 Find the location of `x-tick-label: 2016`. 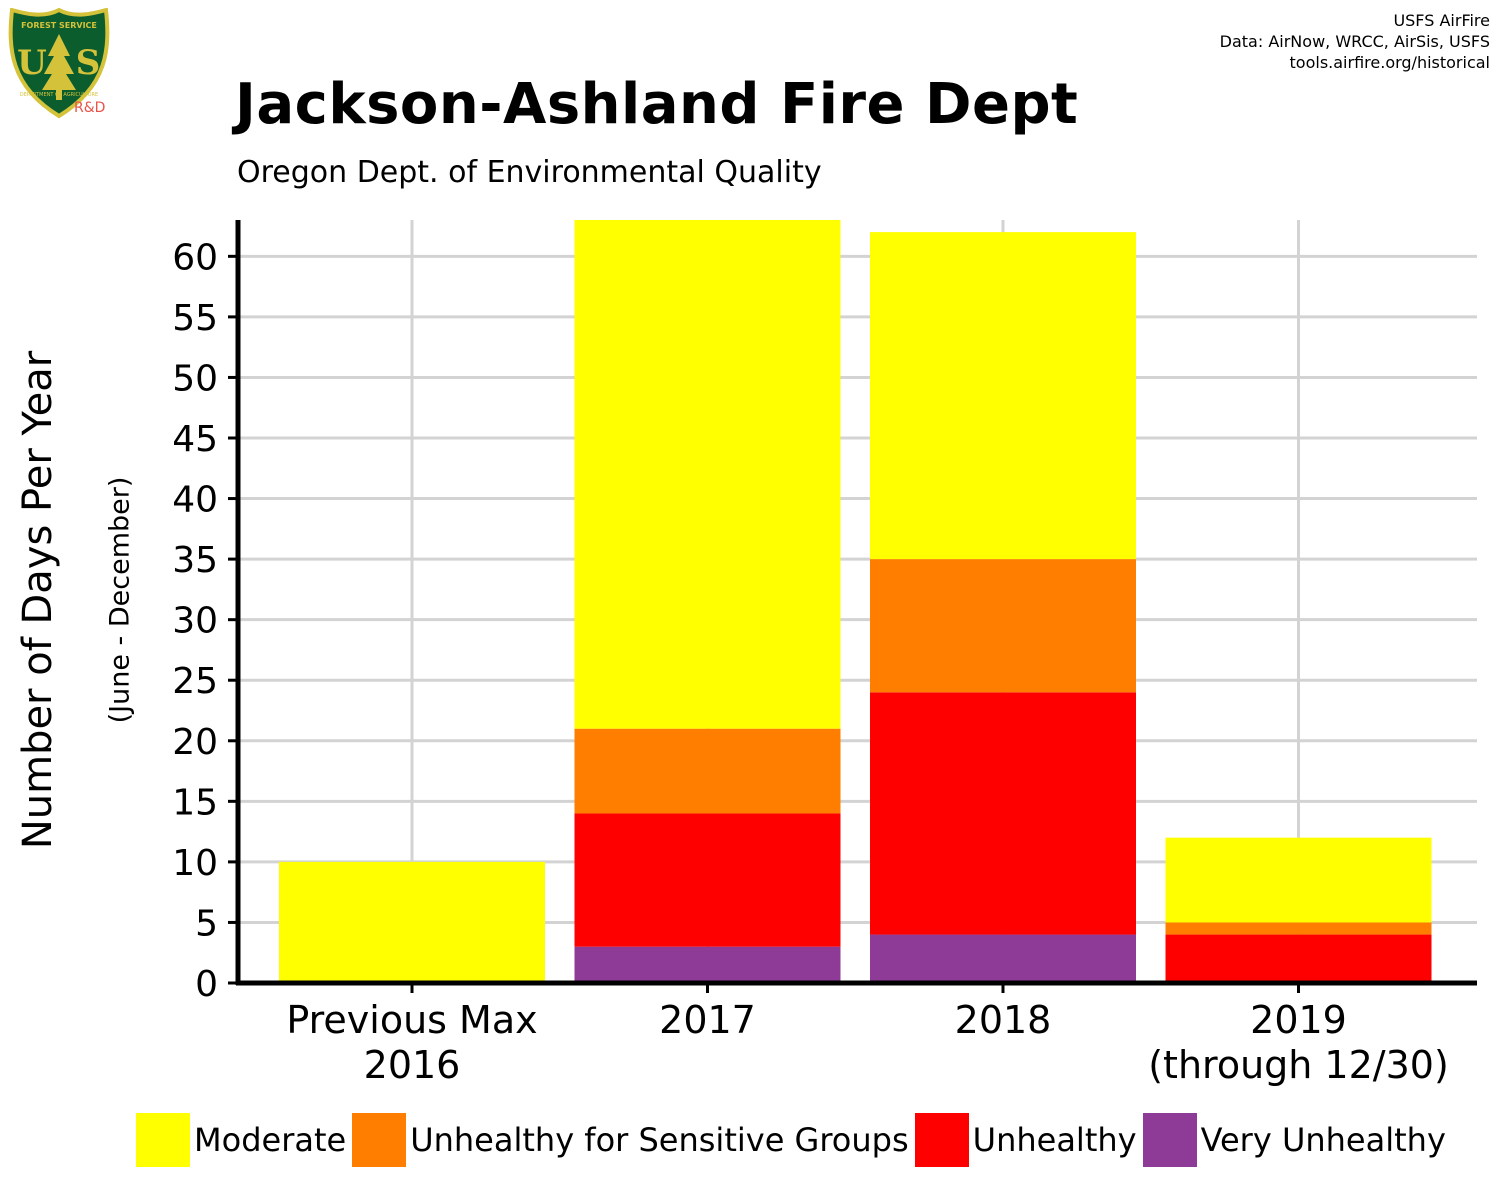

x-tick-label: 2016 is located at coordinates (412, 1065).